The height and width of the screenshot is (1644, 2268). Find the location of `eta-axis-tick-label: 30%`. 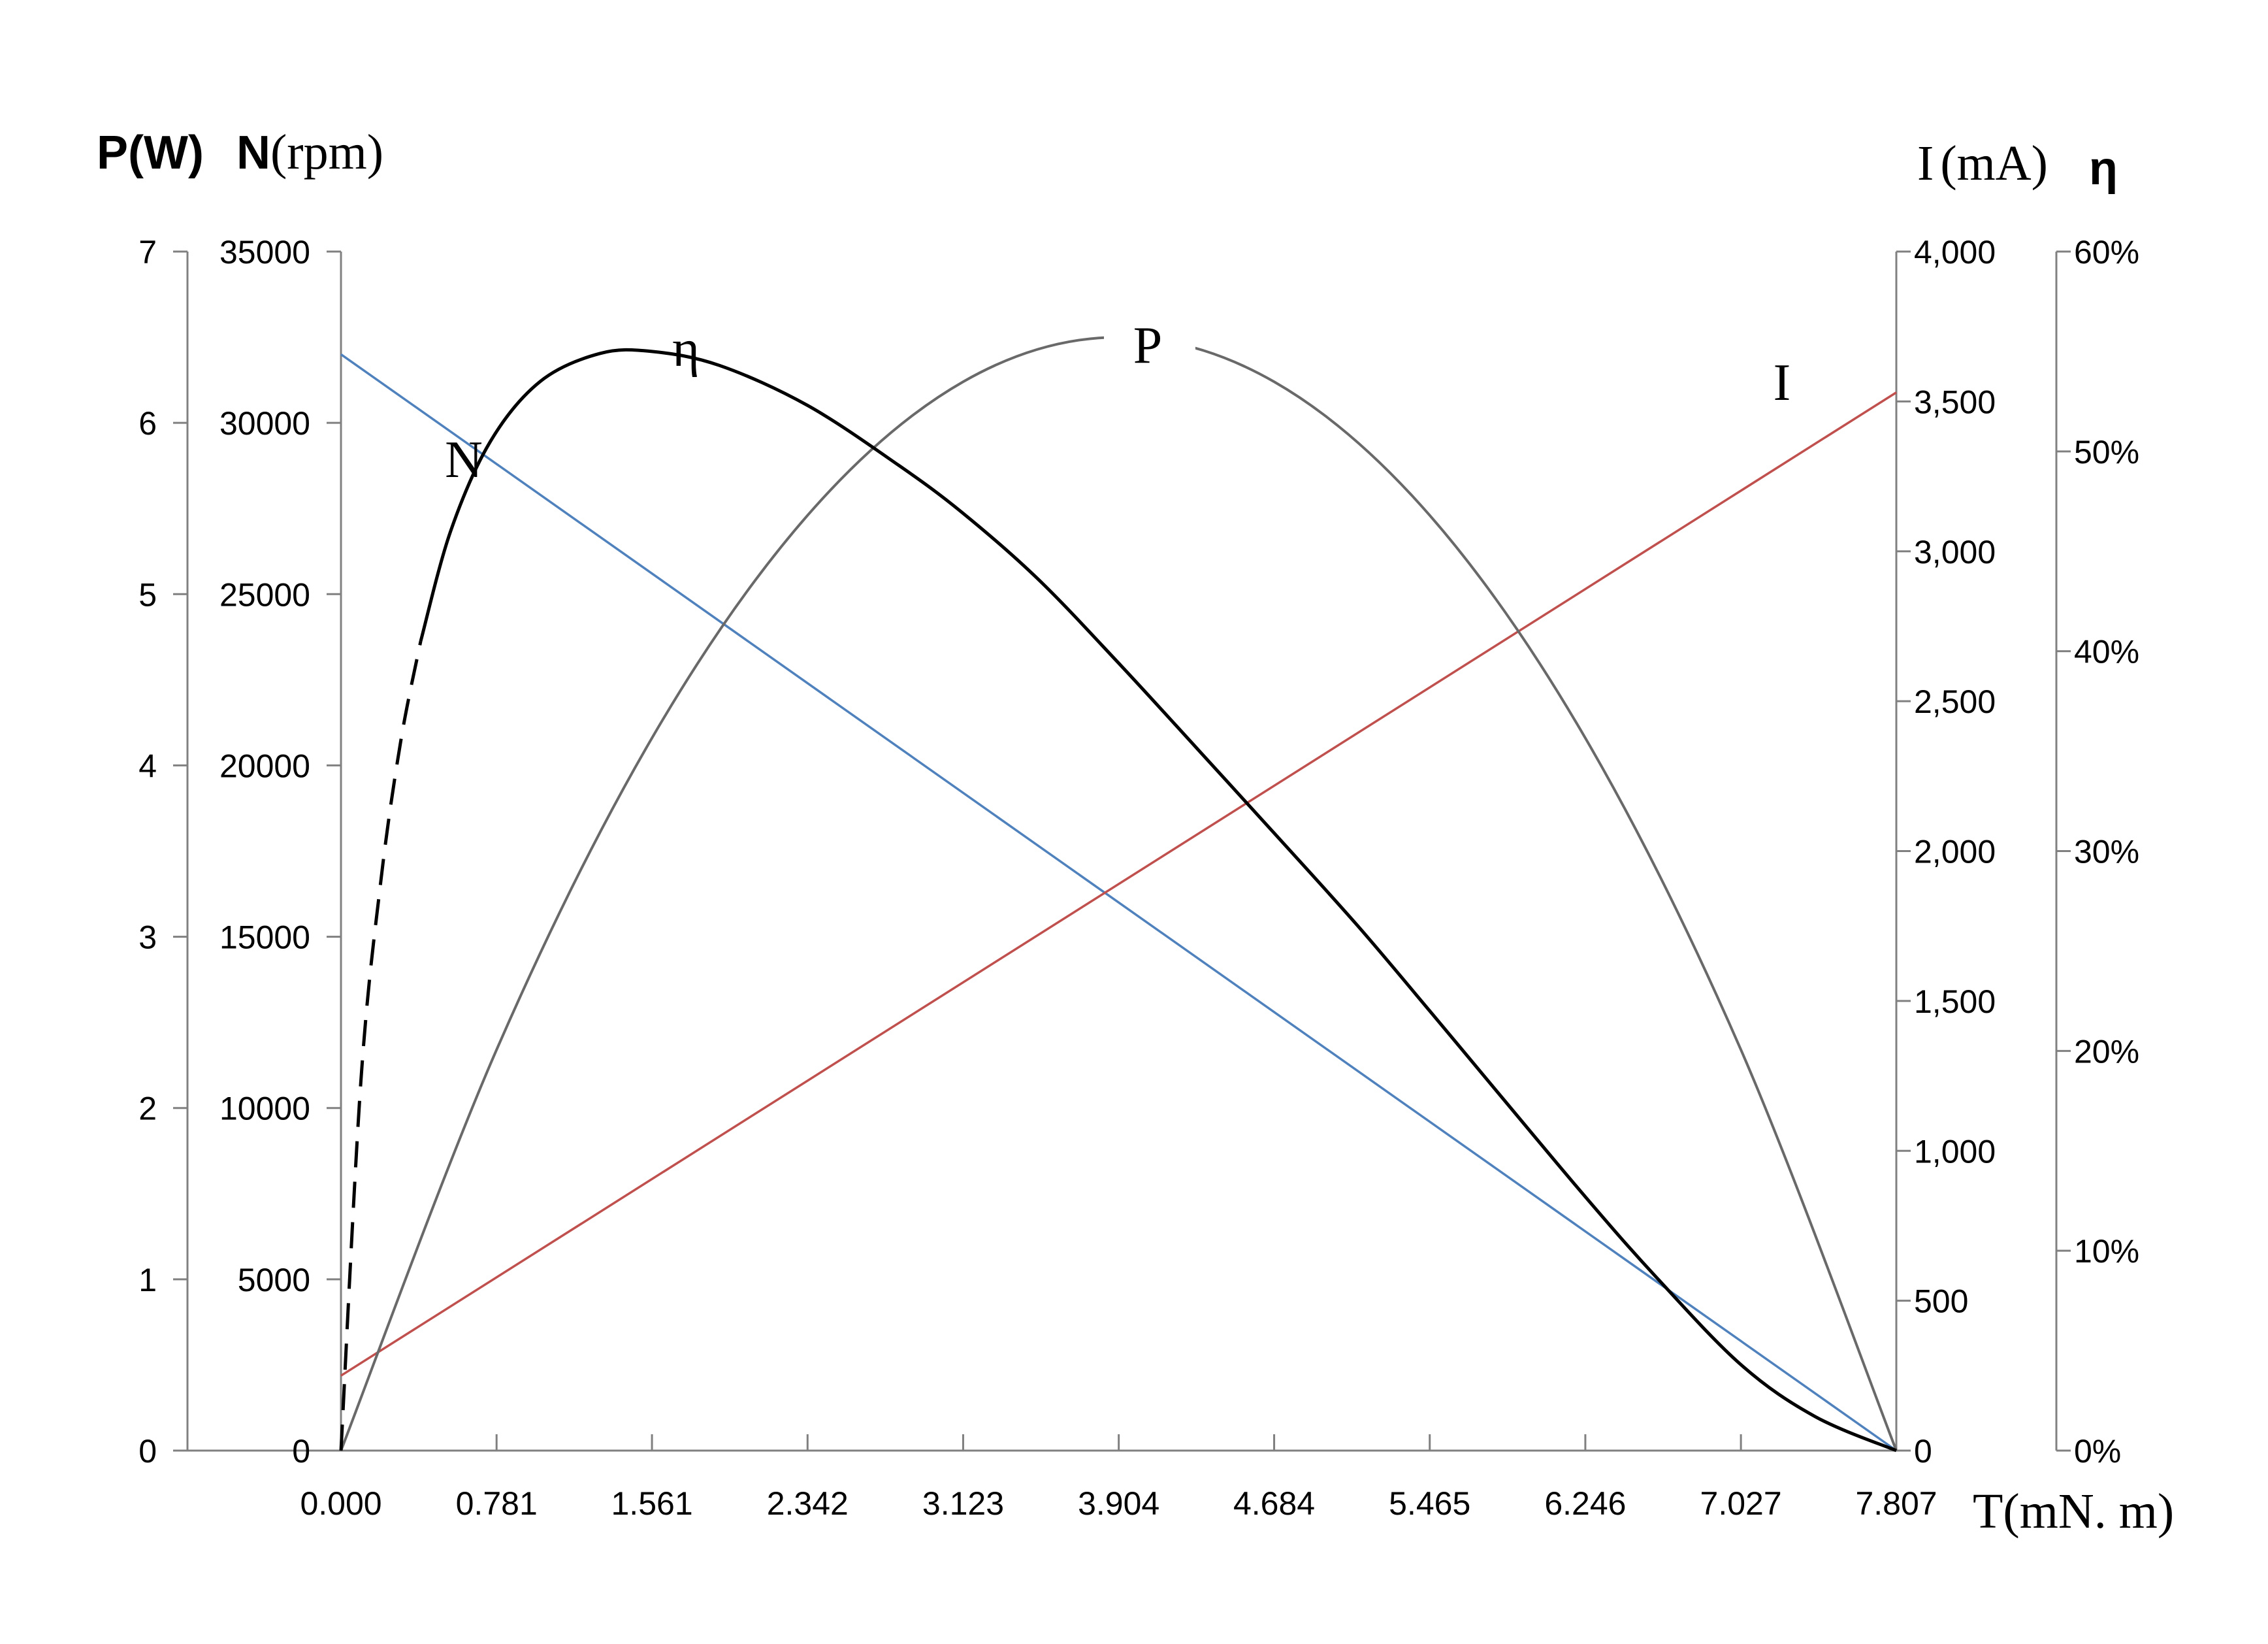

eta-axis-tick-label: 30% is located at coordinates (2106, 852).